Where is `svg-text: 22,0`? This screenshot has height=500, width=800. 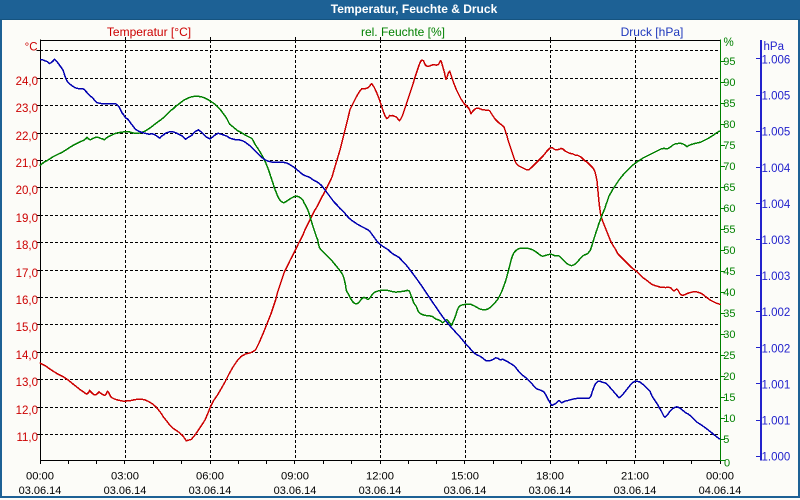 svg-text: 22,0 is located at coordinates (27, 137).